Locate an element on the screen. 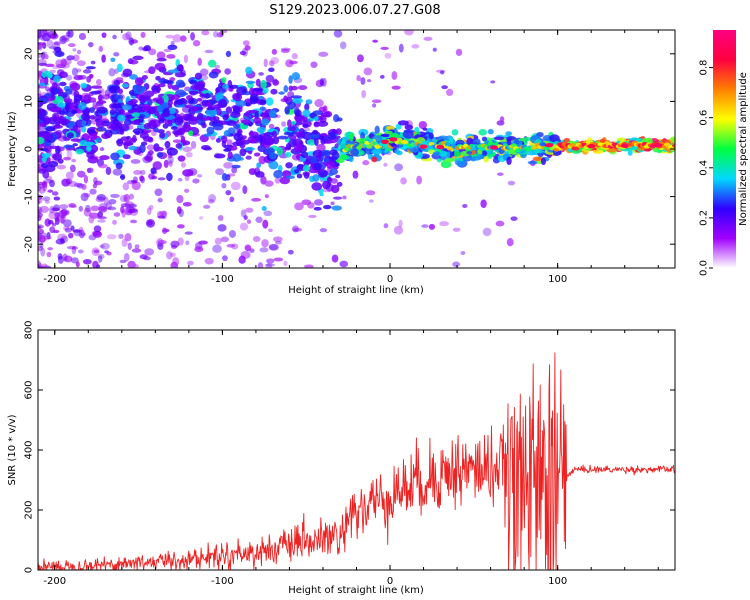 The width and height of the screenshot is (750, 600). colorbar-tick-label: 0.8 is located at coordinates (704, 68).